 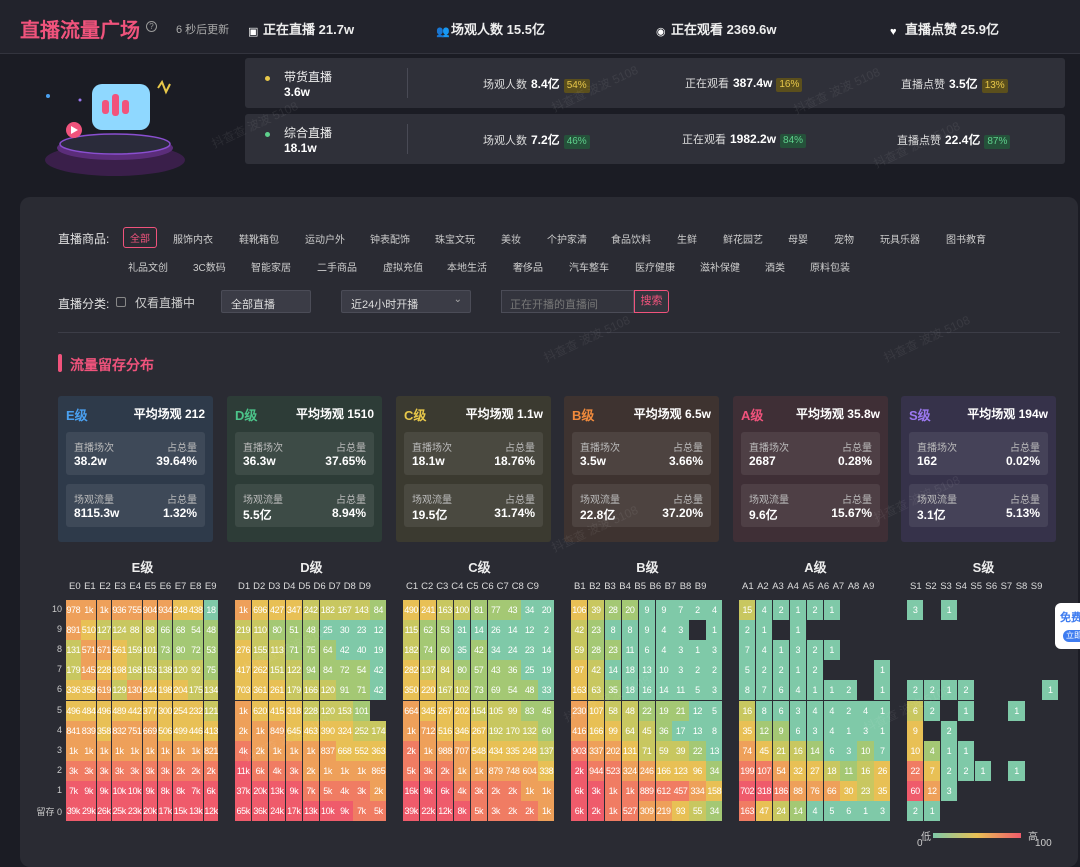 I want to click on goods-tag: 汽车整车, so click(x=589, y=268).